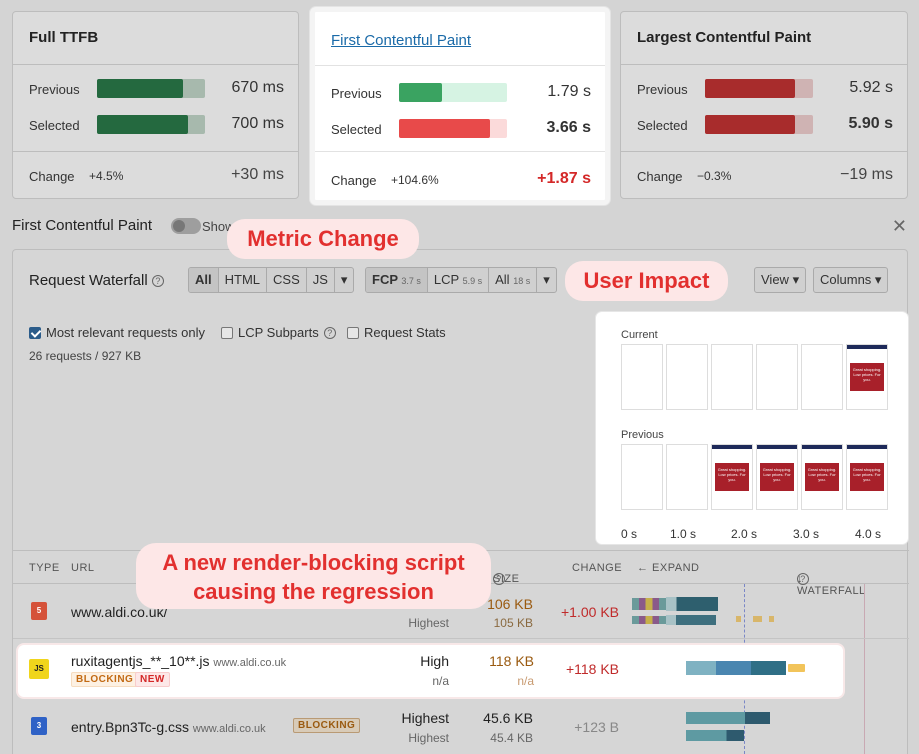 Image resolution: width=919 pixels, height=754 pixels. I want to click on selected-label: Selected, so click(54, 125).